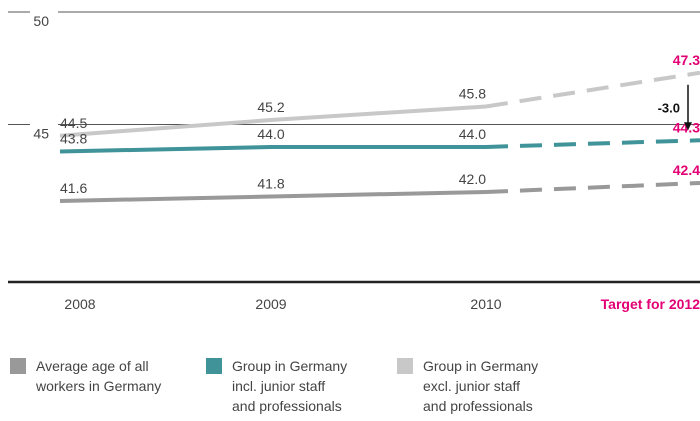 The width and height of the screenshot is (700, 421). I want to click on data-label: 43.8, so click(73, 139).